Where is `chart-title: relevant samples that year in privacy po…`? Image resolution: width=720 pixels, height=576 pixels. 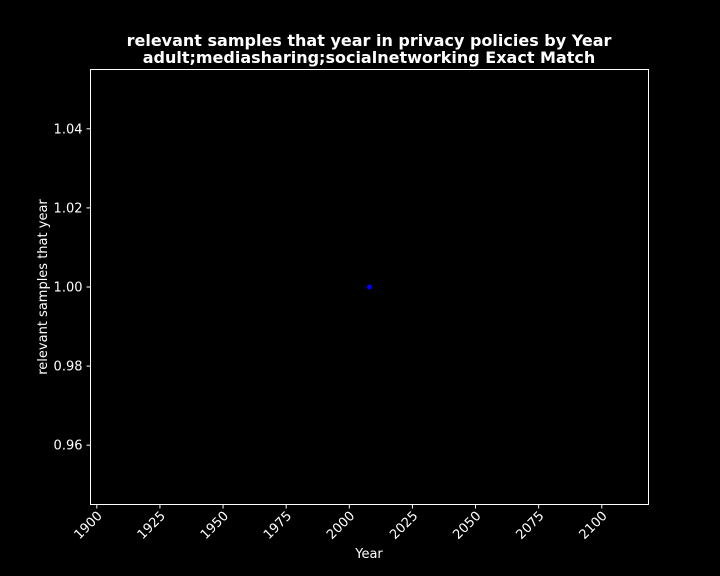 chart-title: relevant samples that year in privacy po… is located at coordinates (369, 40).